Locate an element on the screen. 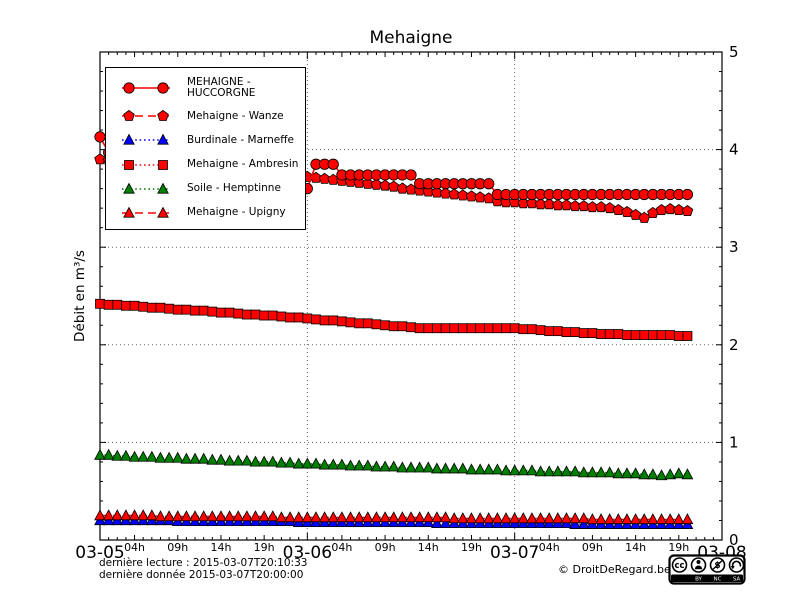  legend-sample-circle-icon is located at coordinates (146, 88).